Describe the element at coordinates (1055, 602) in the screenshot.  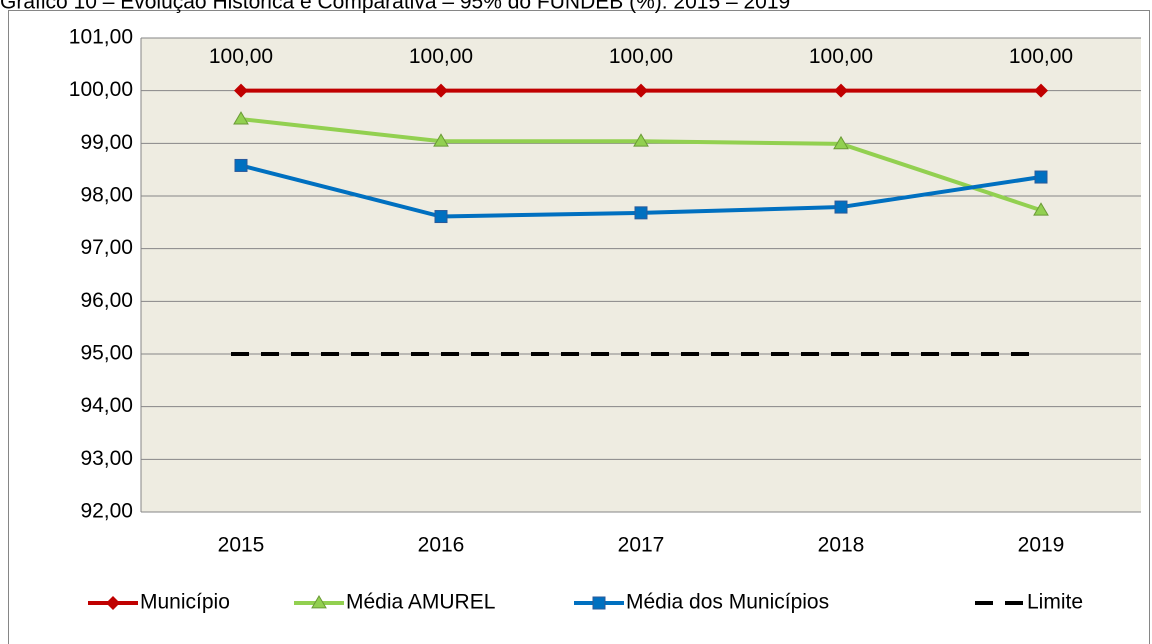
I see `legend-label: Limite` at that location.